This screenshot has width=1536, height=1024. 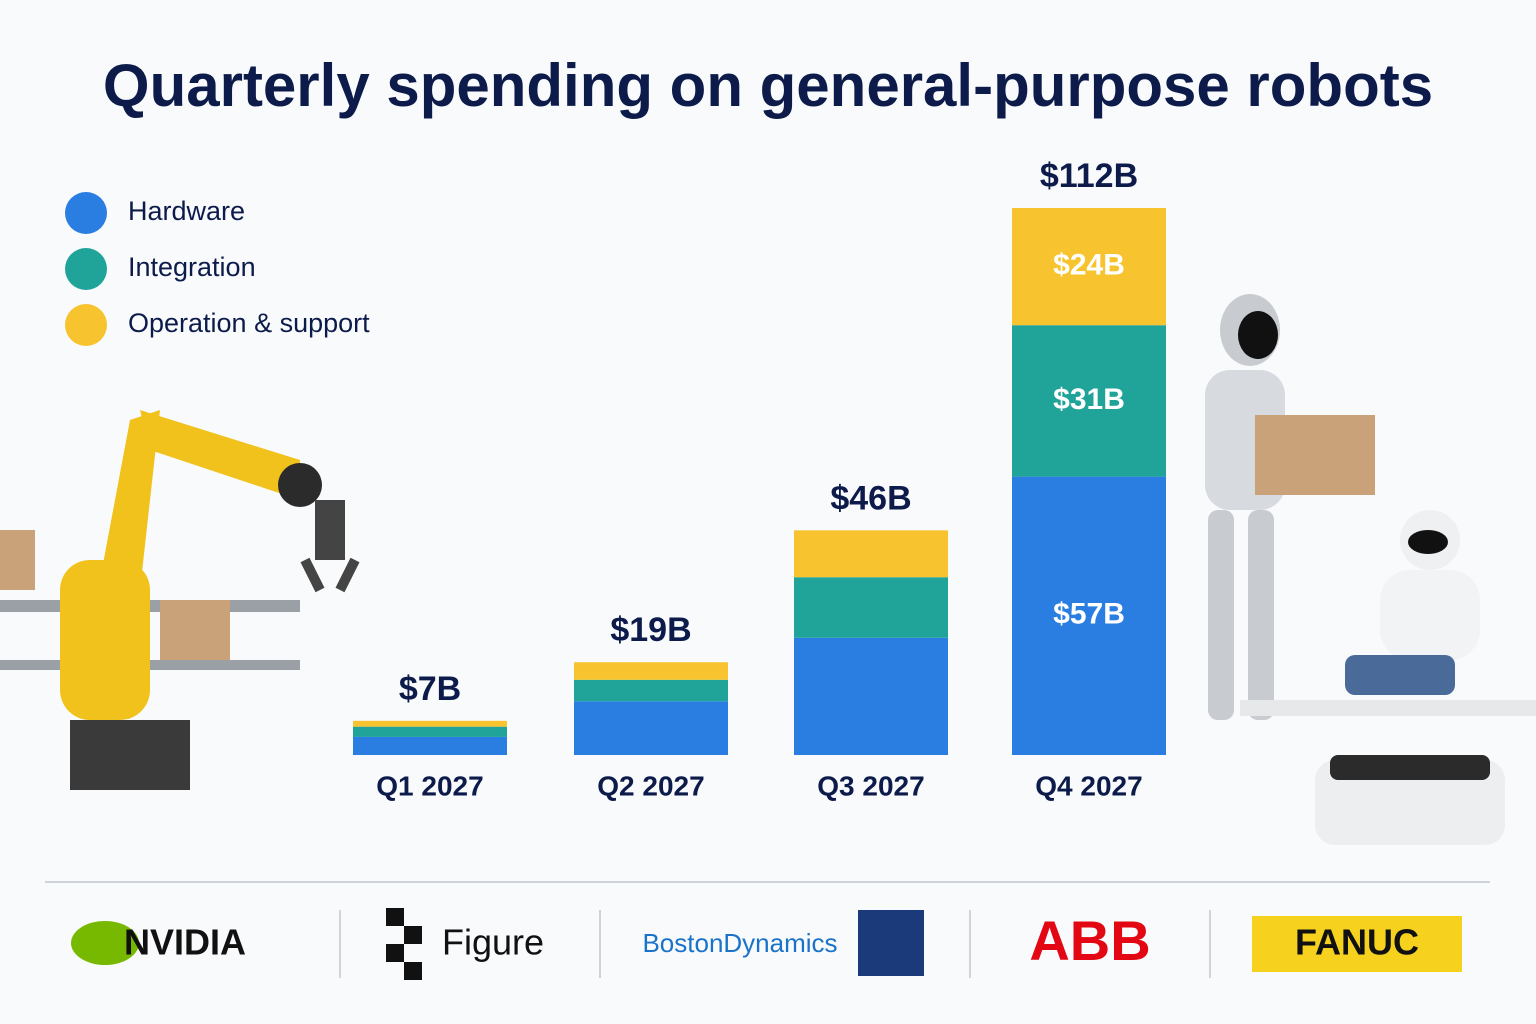 What do you see at coordinates (1089, 940) in the screenshot?
I see `logo-text: ABB` at bounding box center [1089, 940].